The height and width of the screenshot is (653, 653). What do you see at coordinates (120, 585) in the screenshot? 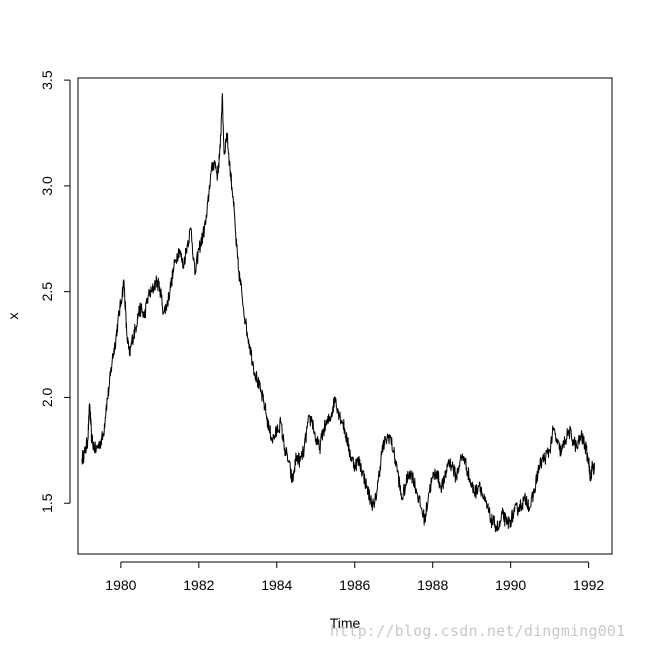
I see `x-tick-label: 1980` at bounding box center [120, 585].